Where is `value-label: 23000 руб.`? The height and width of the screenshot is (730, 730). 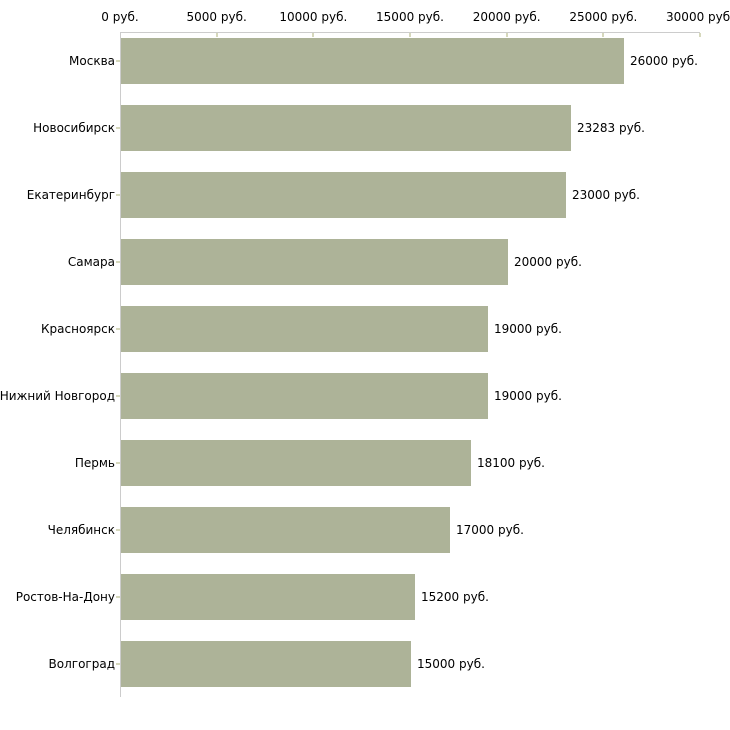
value-label: 23000 руб. is located at coordinates (606, 195).